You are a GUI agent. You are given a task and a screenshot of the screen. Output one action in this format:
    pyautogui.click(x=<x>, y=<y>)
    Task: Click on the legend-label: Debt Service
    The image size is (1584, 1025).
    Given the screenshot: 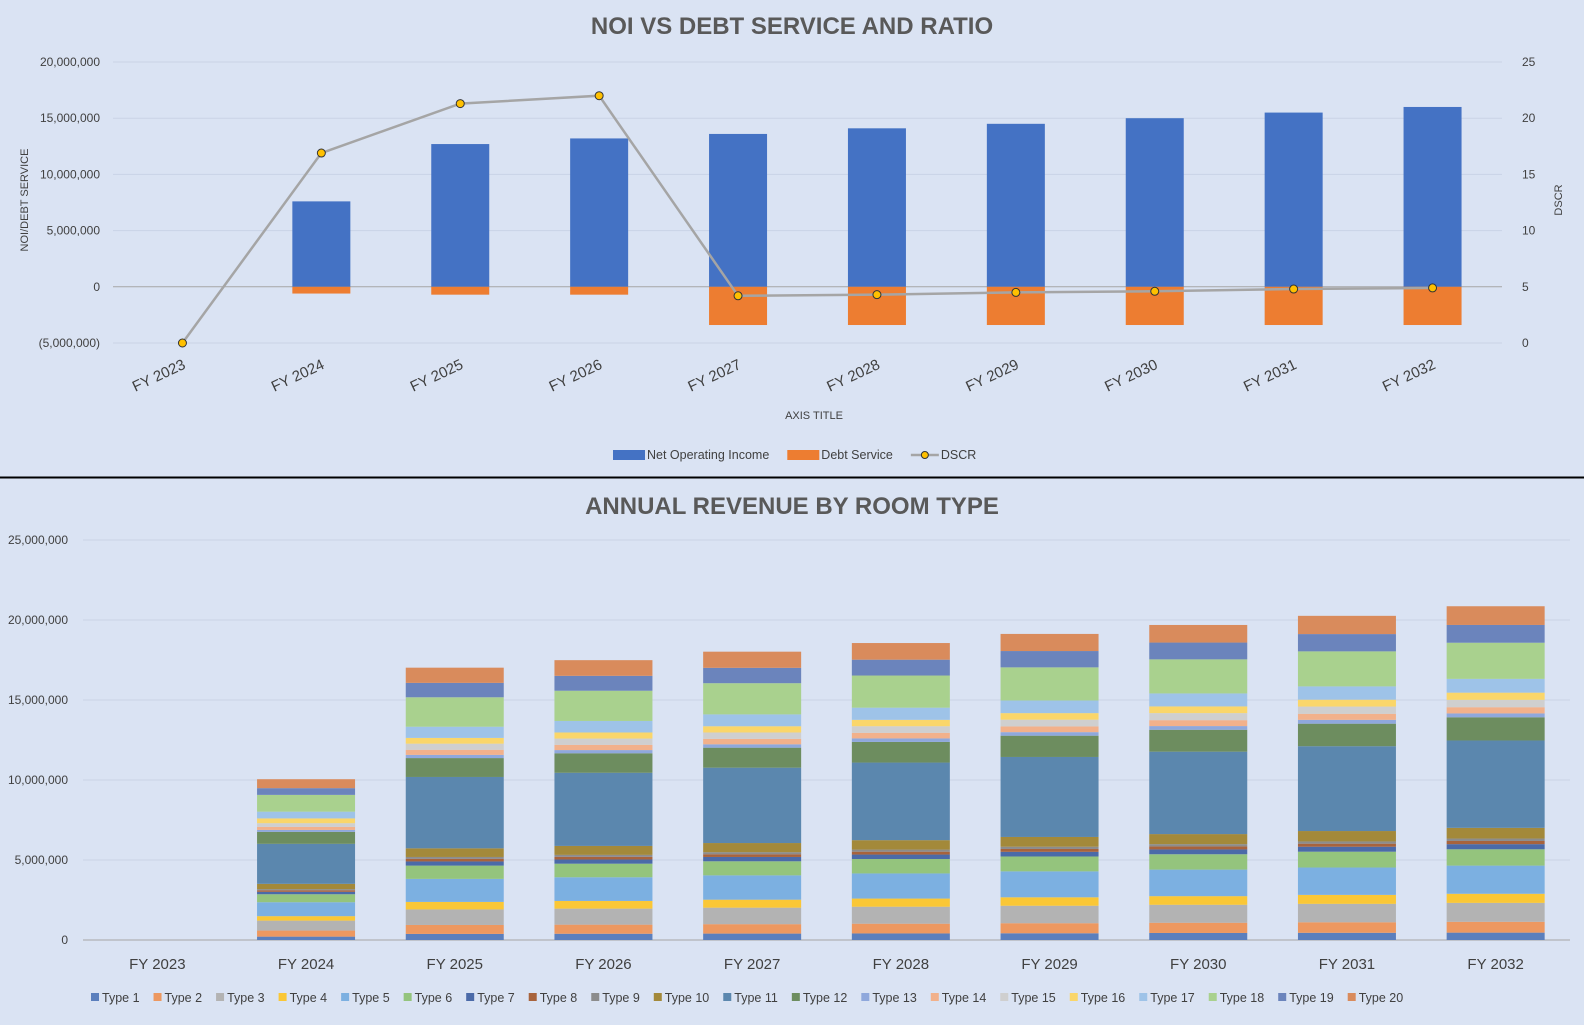 What is the action you would take?
    pyautogui.click(x=857, y=455)
    